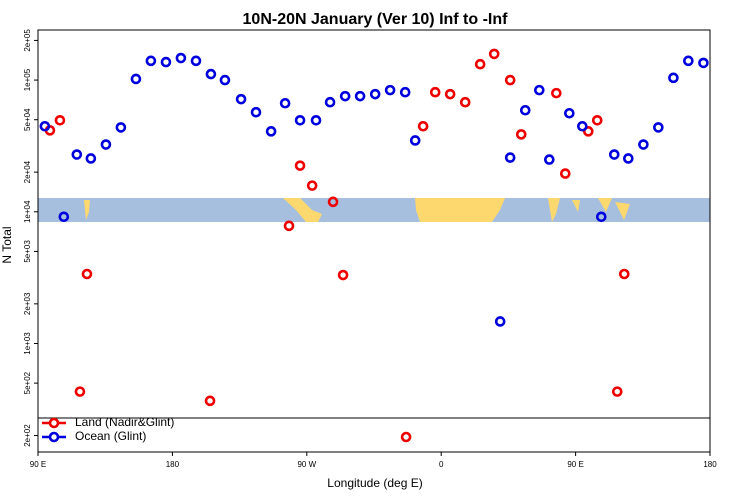 The height and width of the screenshot is (500, 750). Describe the element at coordinates (27, 343) in the screenshot. I see `y-tick-label: 1e+03` at that location.